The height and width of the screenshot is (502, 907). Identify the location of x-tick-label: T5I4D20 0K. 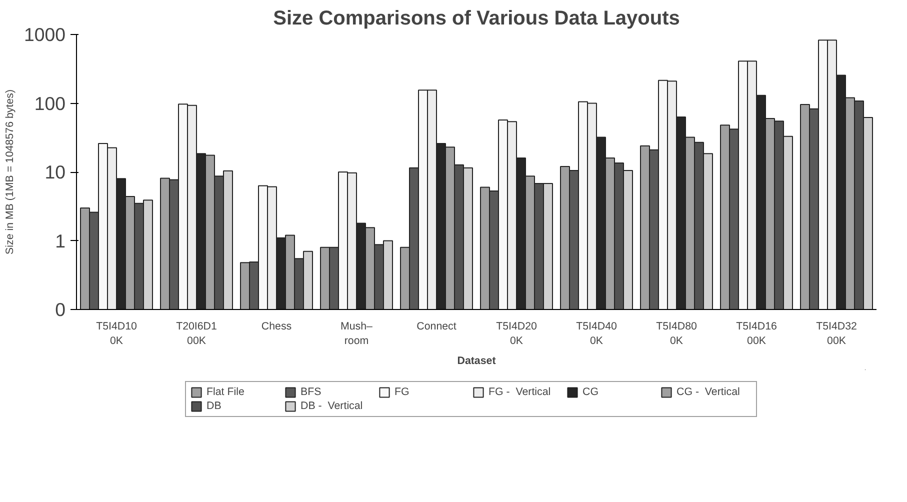
(517, 333).